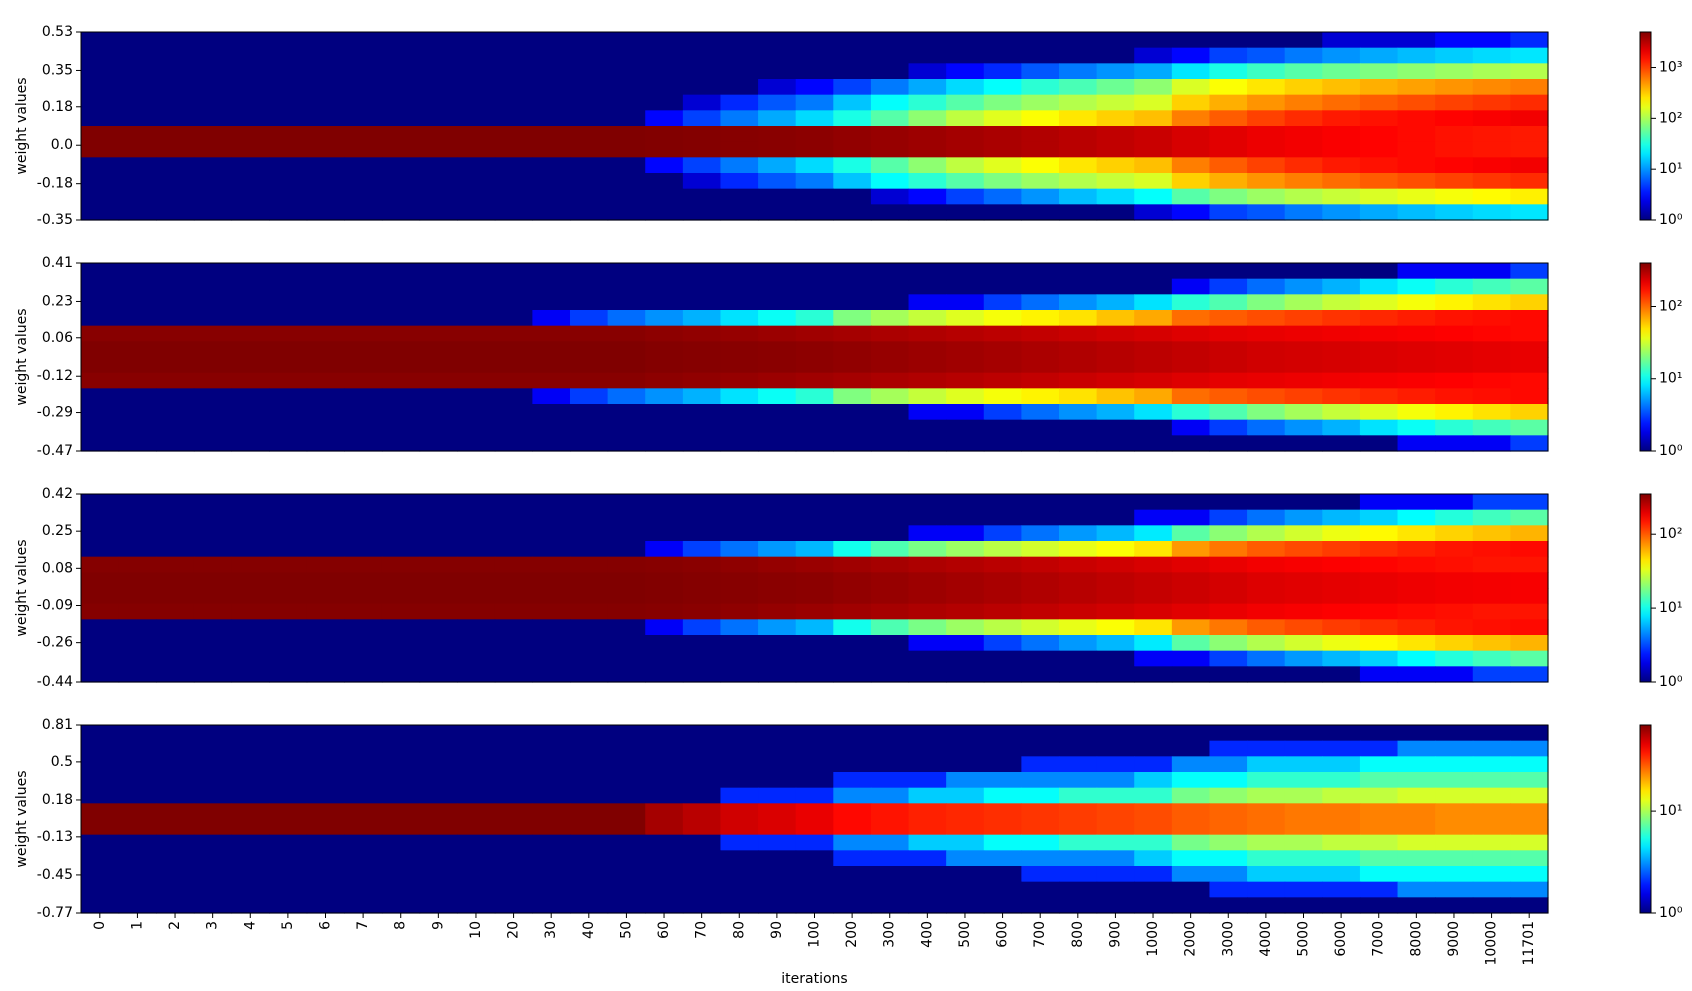 The height and width of the screenshot is (991, 1692). I want to click on x-tick-label: 4000, so click(1266, 939).